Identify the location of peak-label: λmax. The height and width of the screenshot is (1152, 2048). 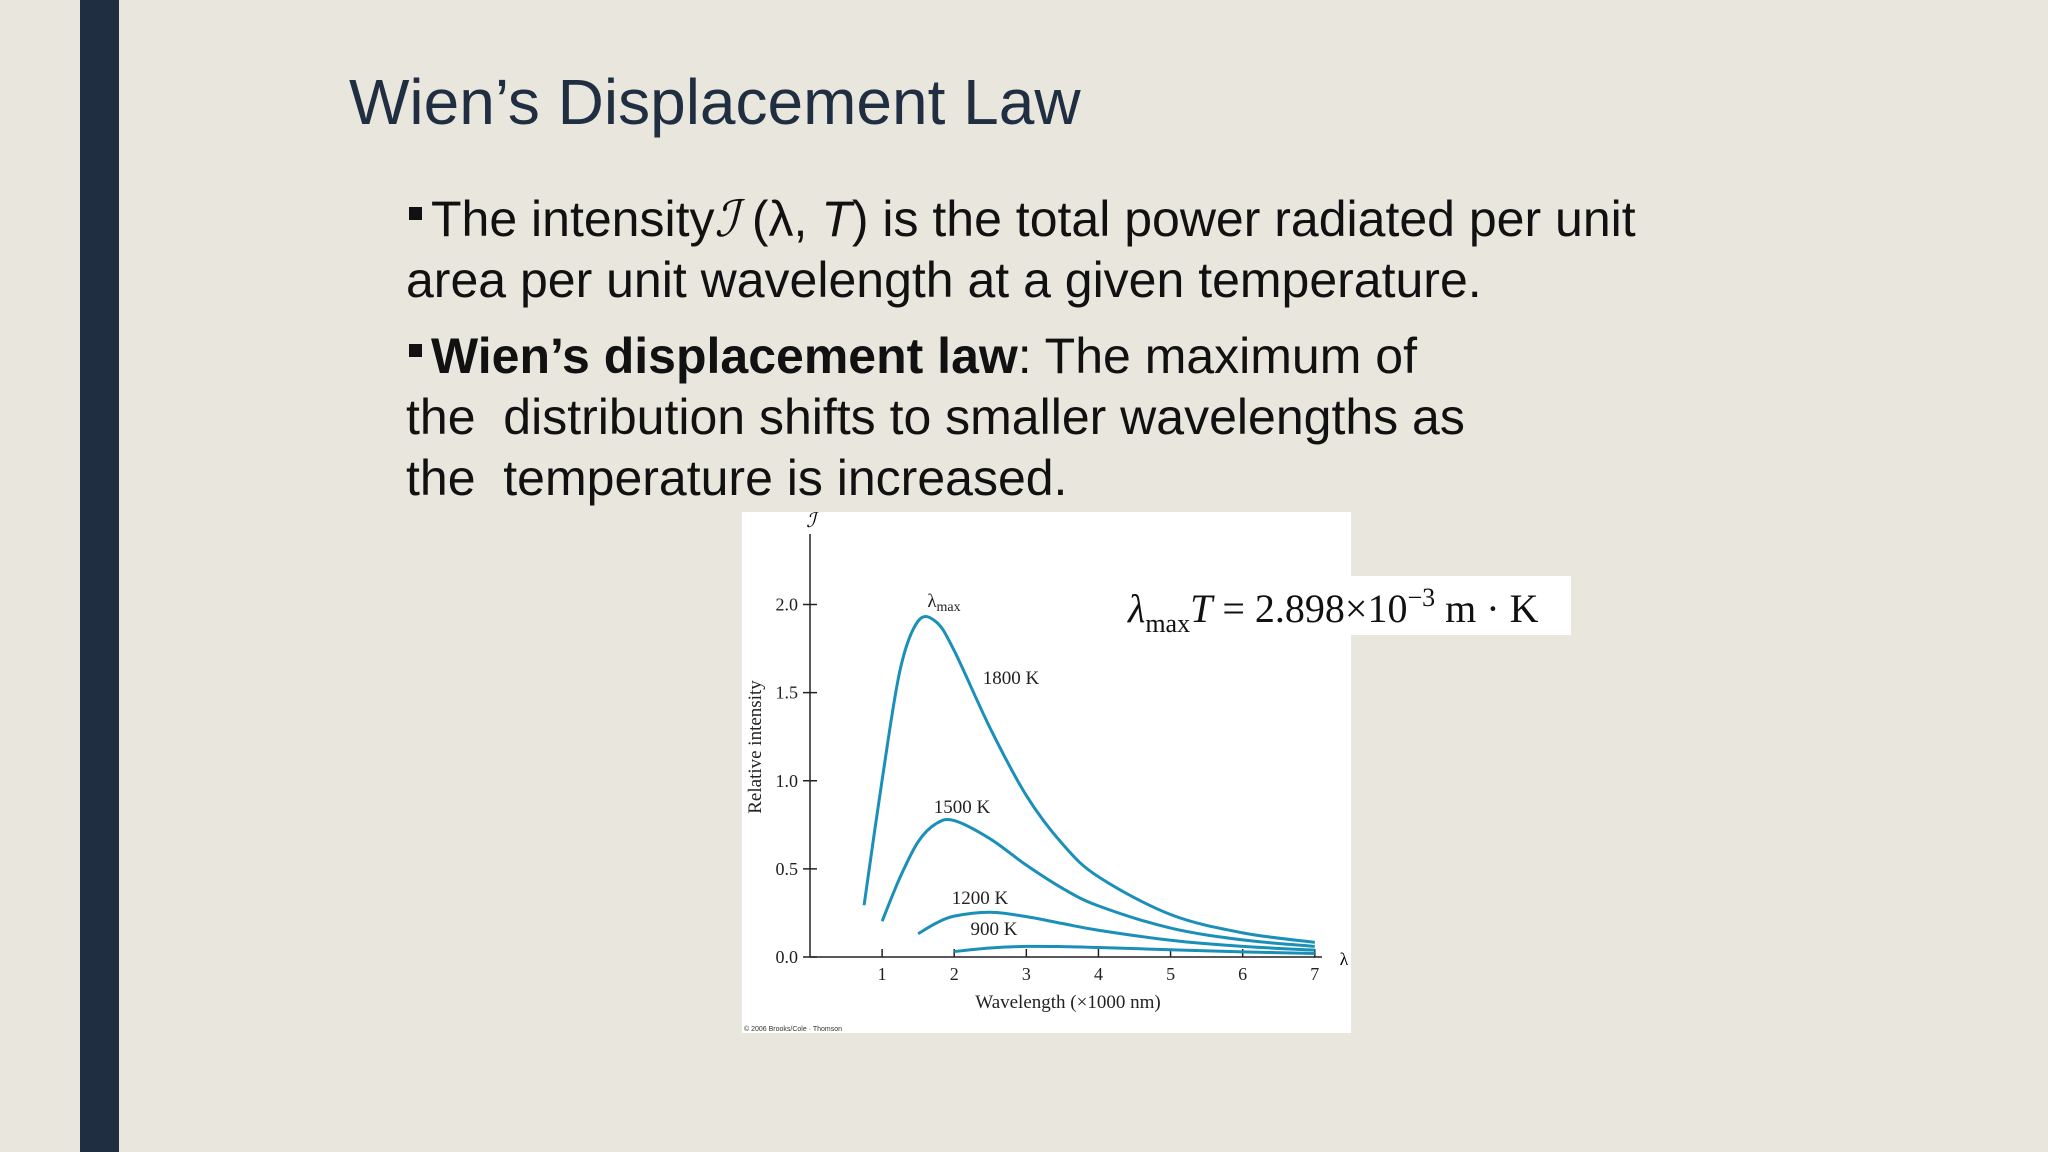
(943, 603).